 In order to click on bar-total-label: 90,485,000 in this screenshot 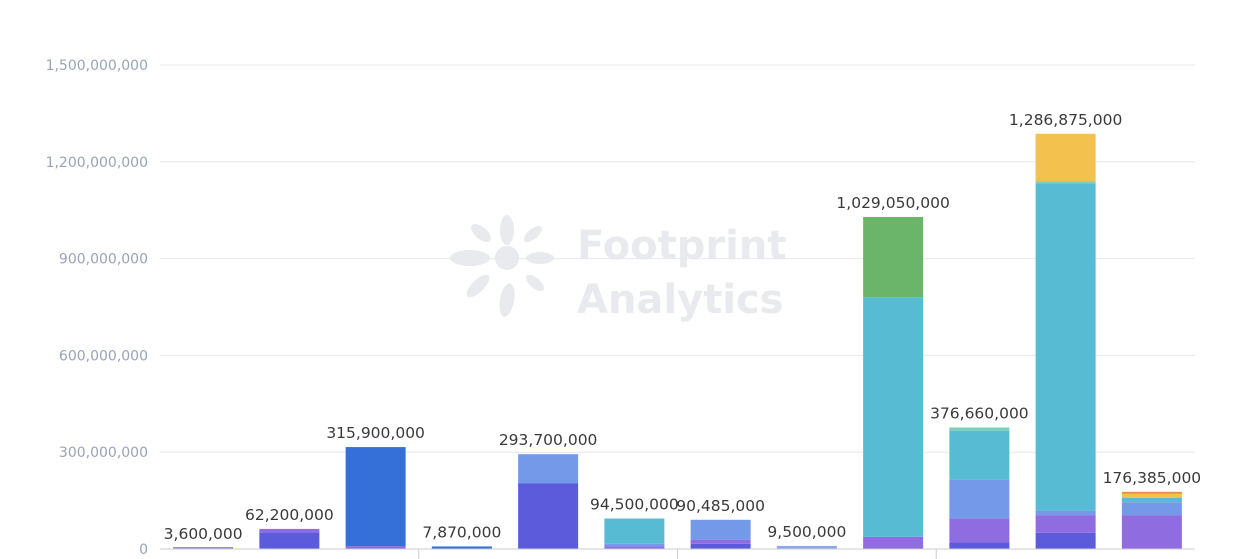, I will do `click(720, 506)`.